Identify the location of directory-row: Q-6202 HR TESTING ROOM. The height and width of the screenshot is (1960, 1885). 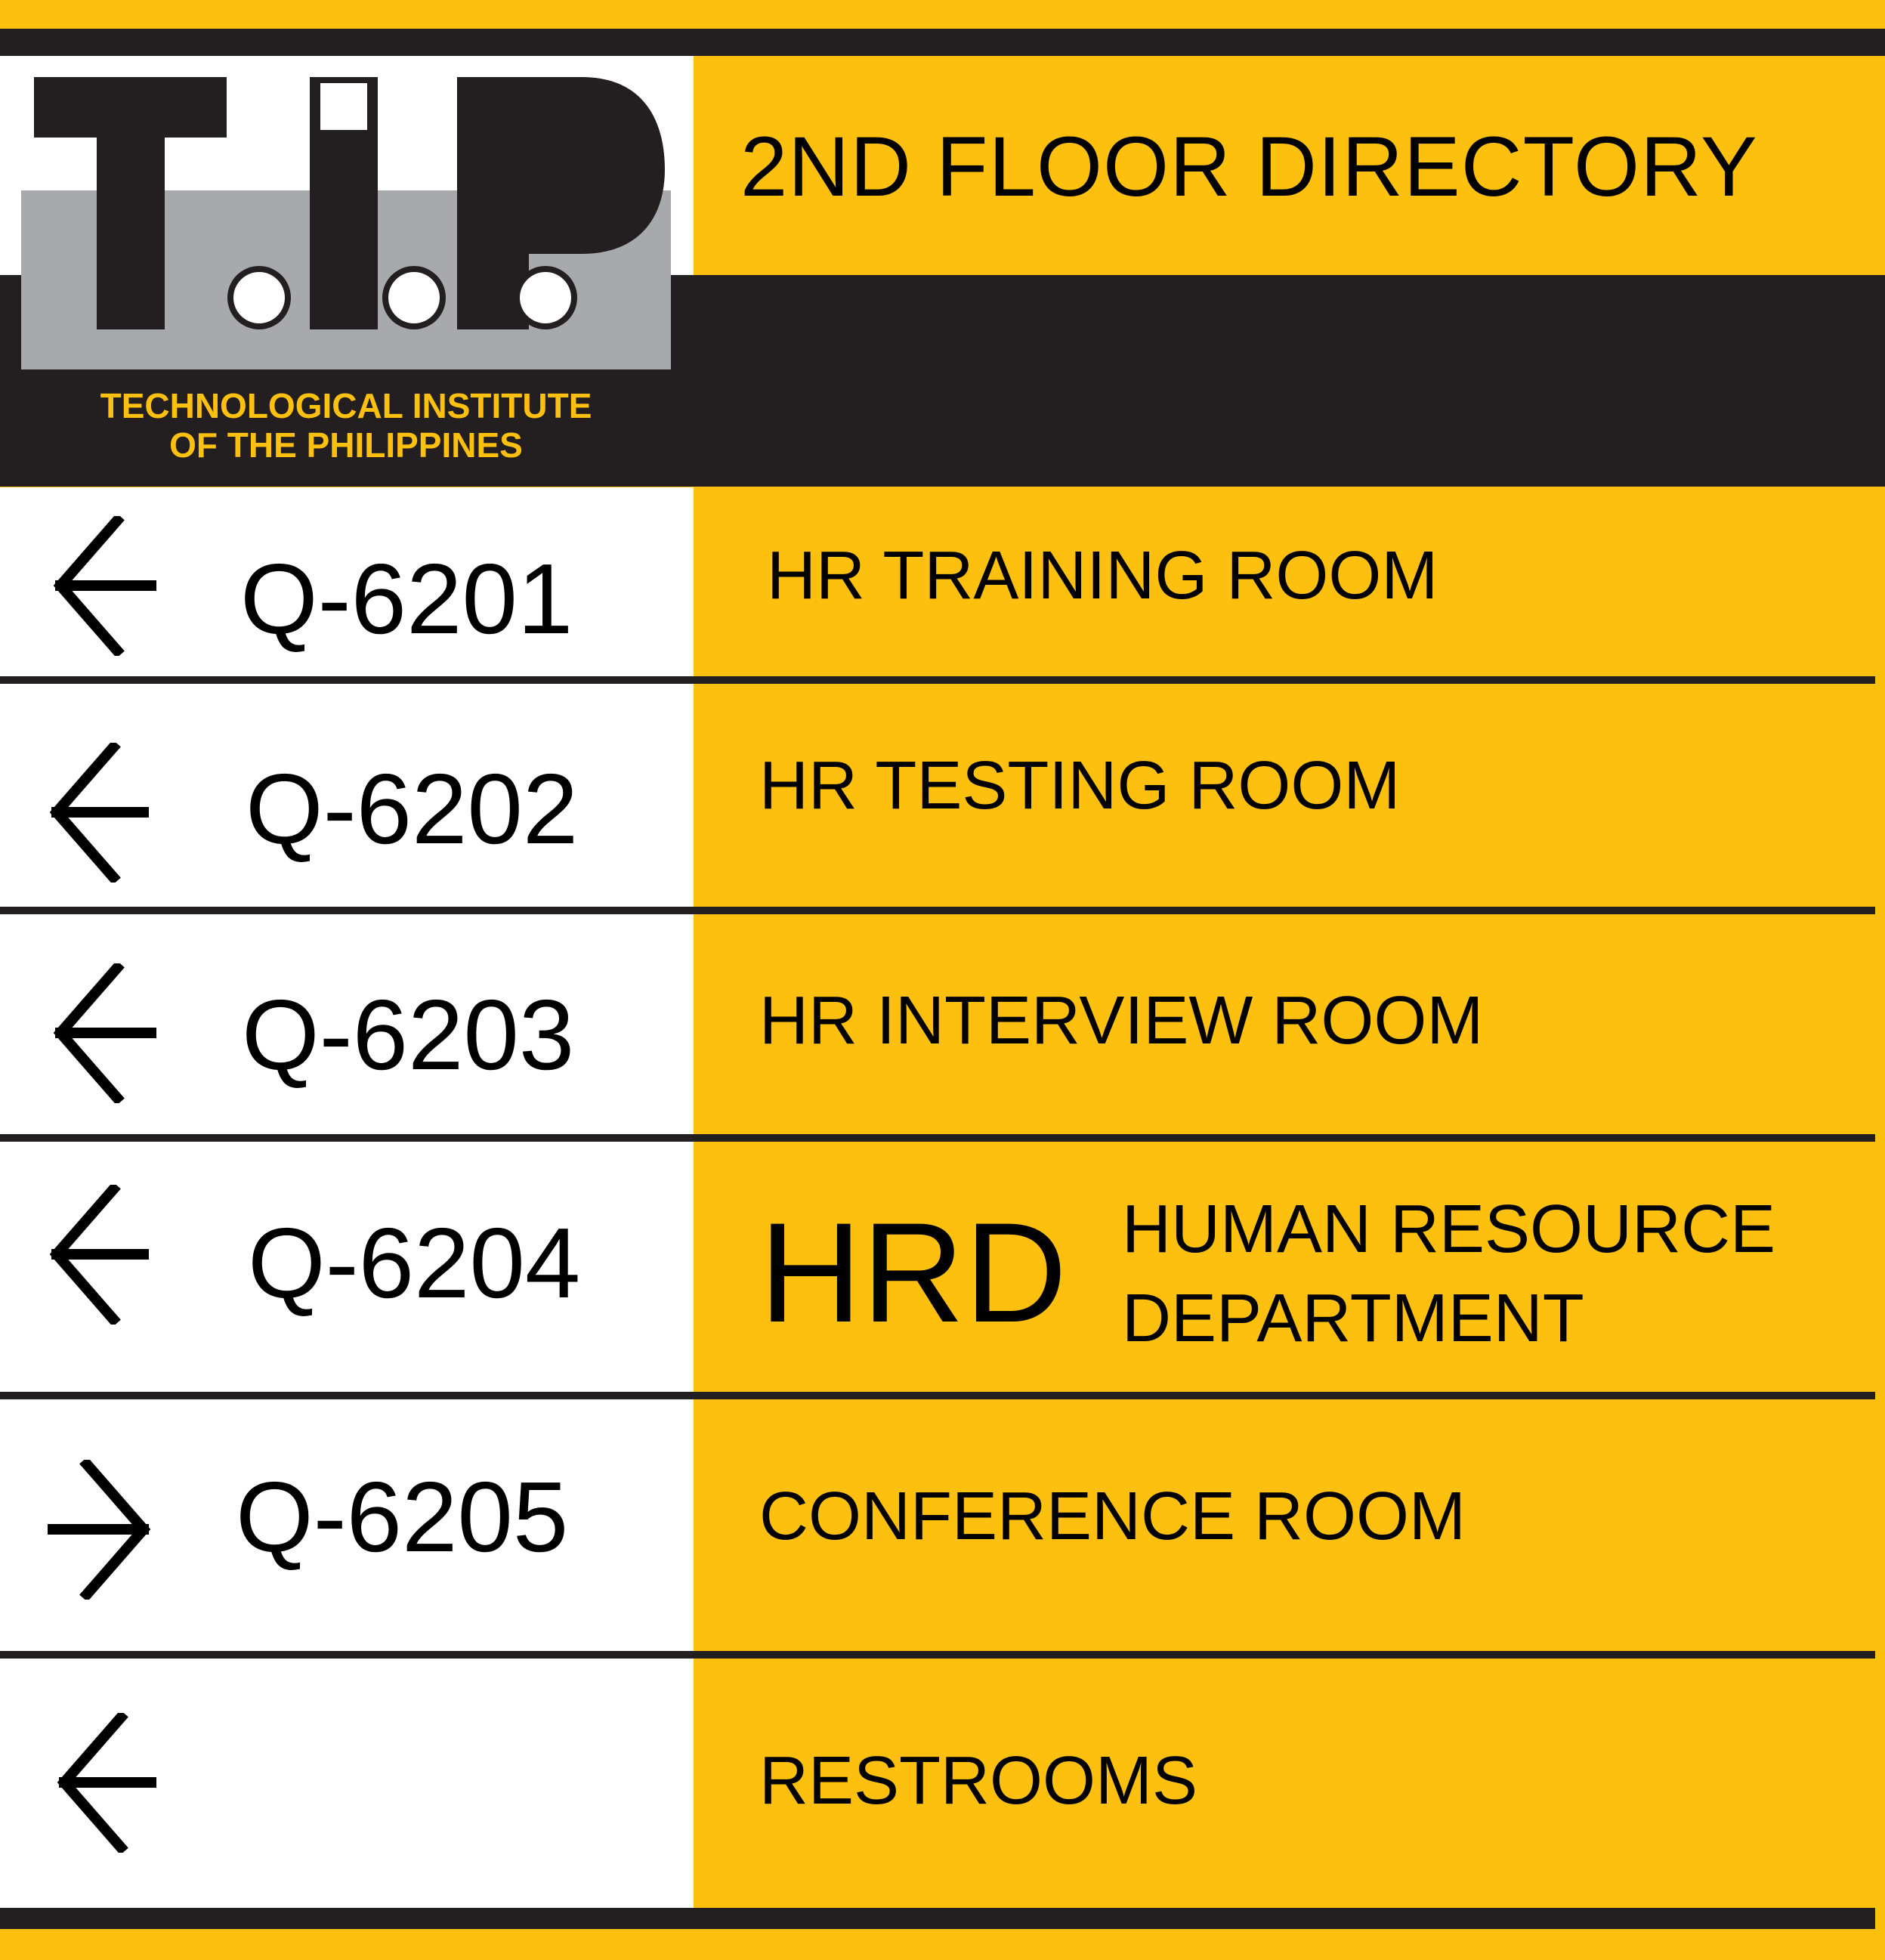
(942, 795).